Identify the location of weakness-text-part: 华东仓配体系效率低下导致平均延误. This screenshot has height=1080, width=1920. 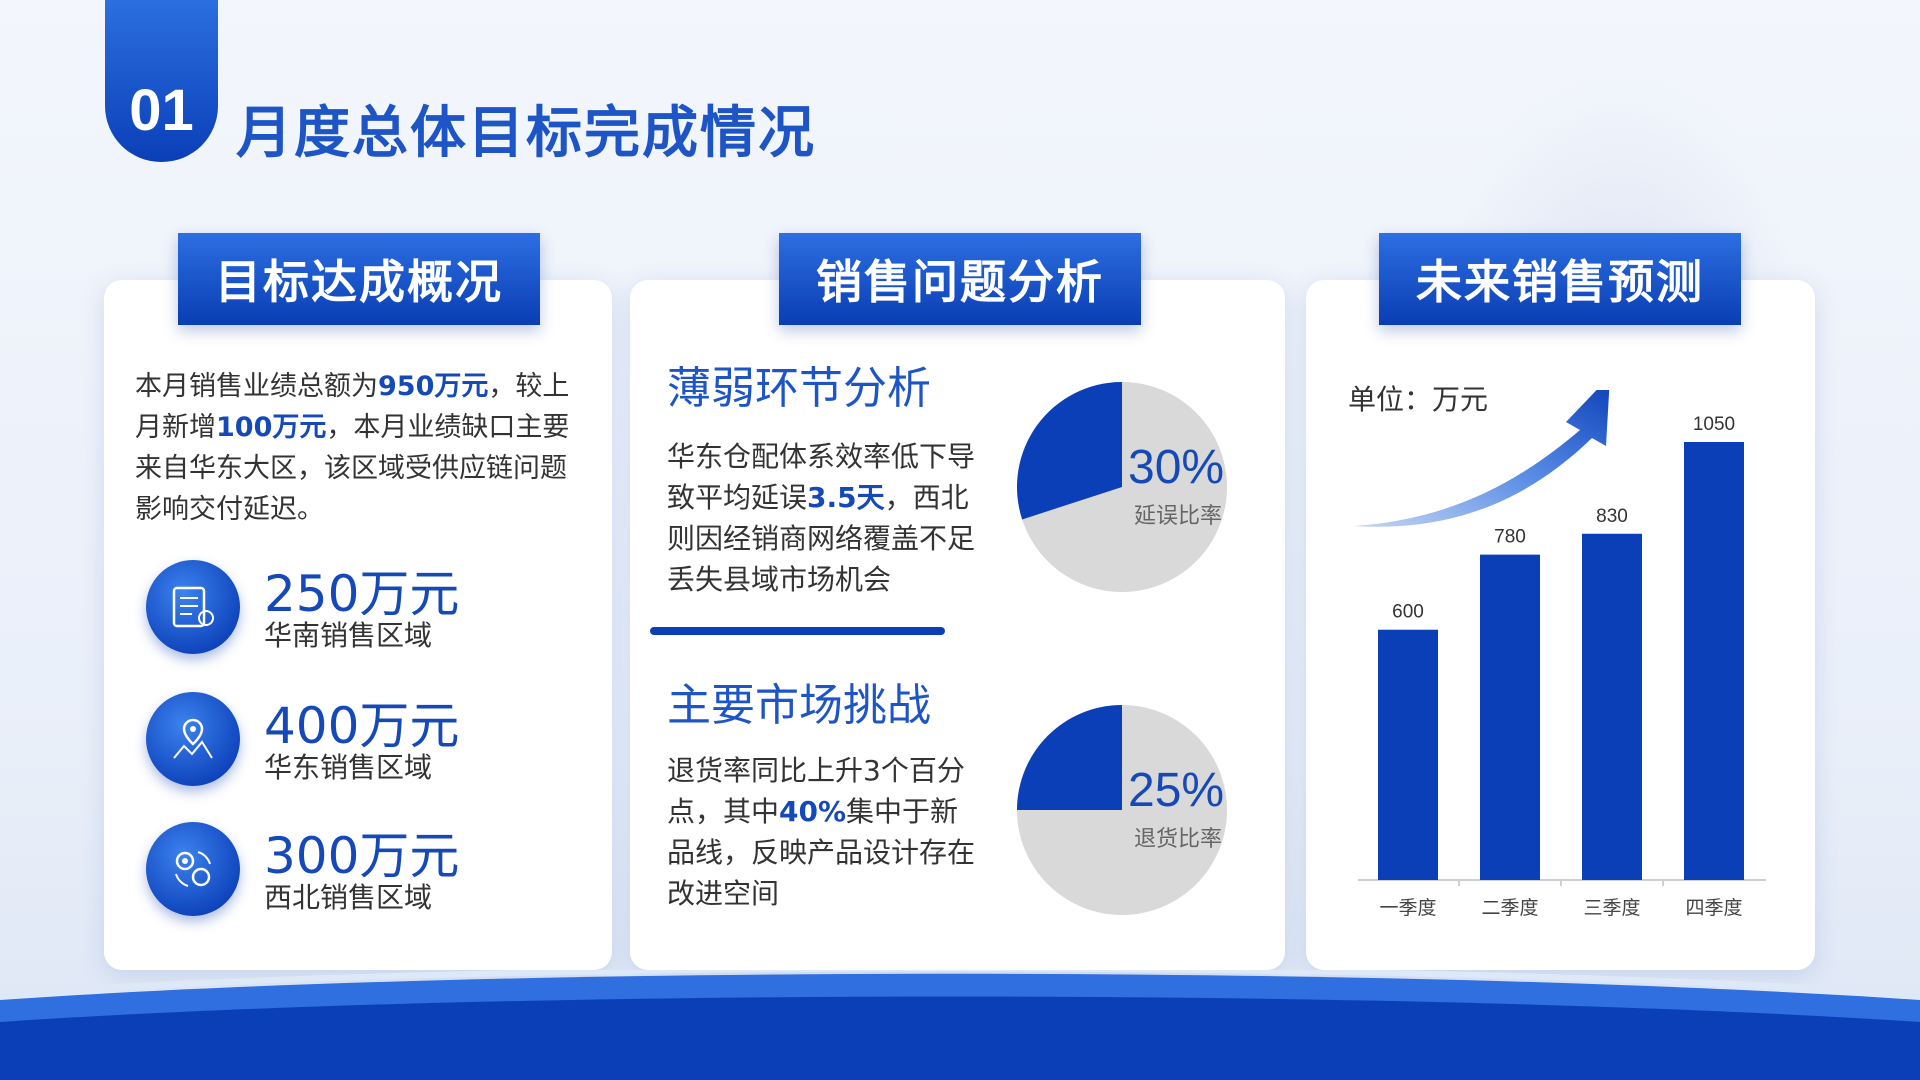
(821, 477).